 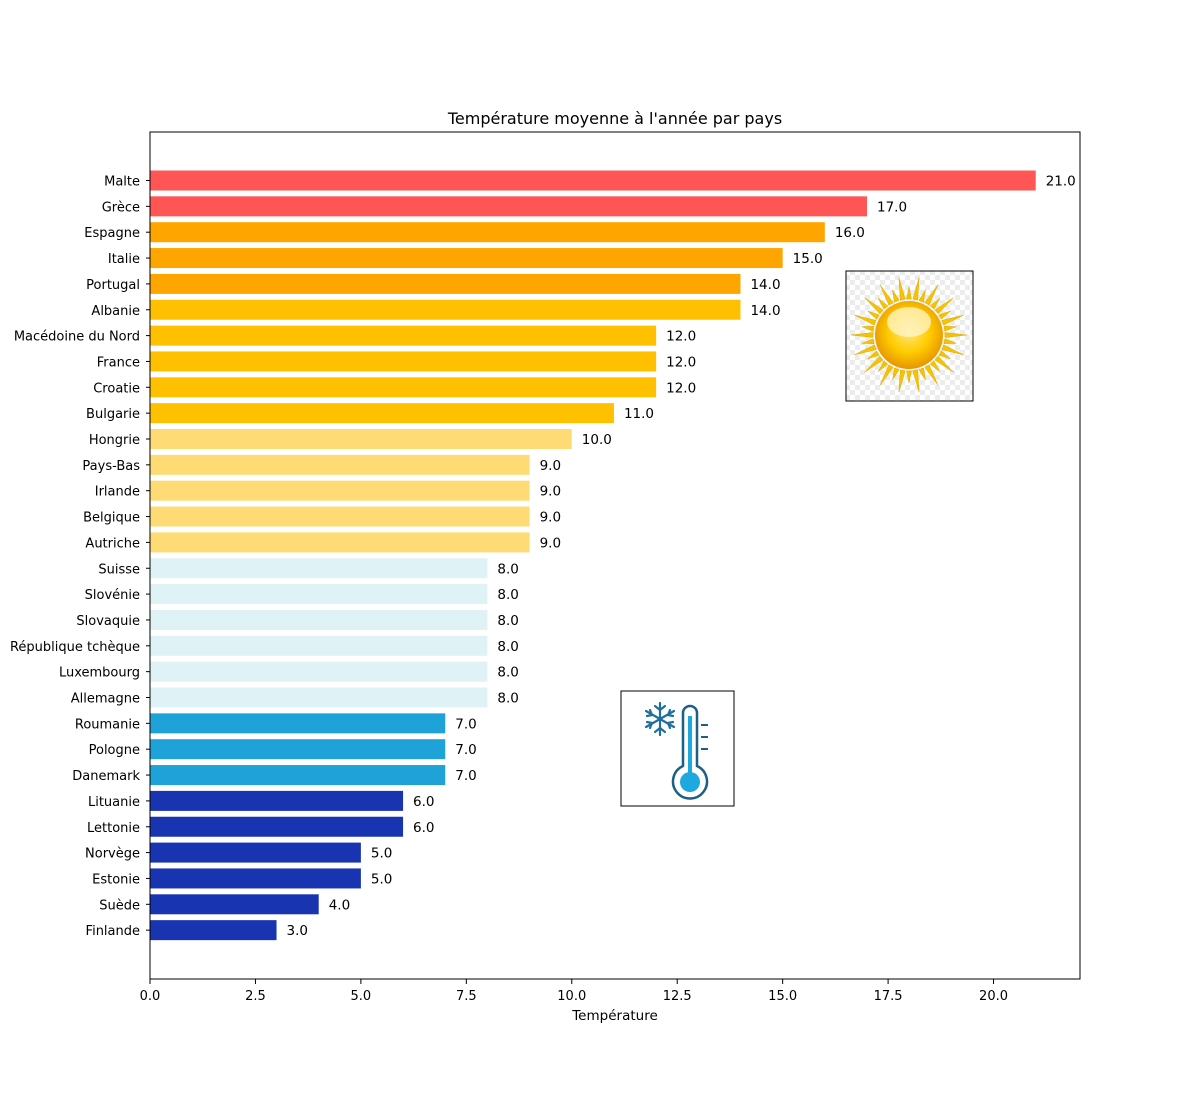 I want to click on chart-title: Température moyenne à l'année par pays, so click(x=614, y=118).